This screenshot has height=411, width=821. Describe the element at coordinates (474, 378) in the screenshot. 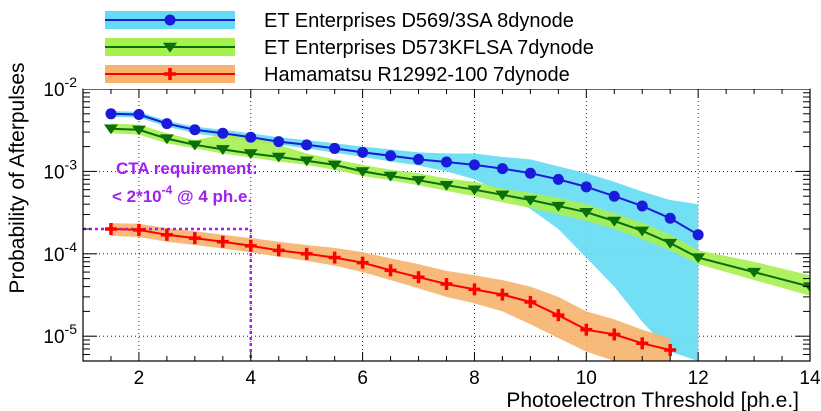

I see `x-tick-label: 8` at that location.